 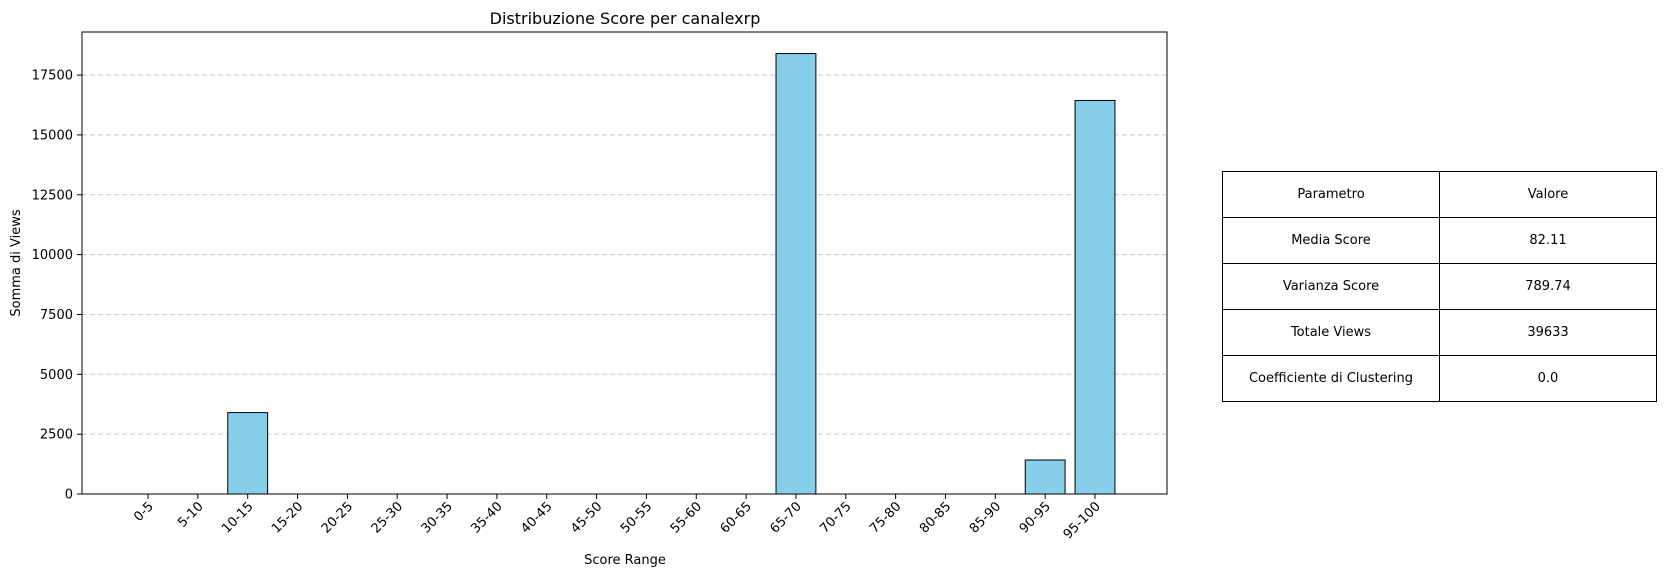 I want to click on x-tick-label: 30-35, so click(x=437, y=517).